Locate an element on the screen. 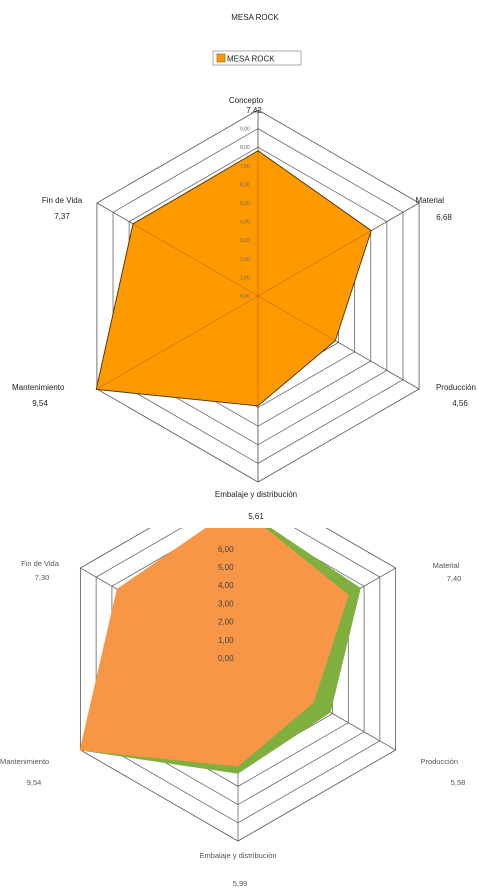  legend-box is located at coordinates (257, 58).